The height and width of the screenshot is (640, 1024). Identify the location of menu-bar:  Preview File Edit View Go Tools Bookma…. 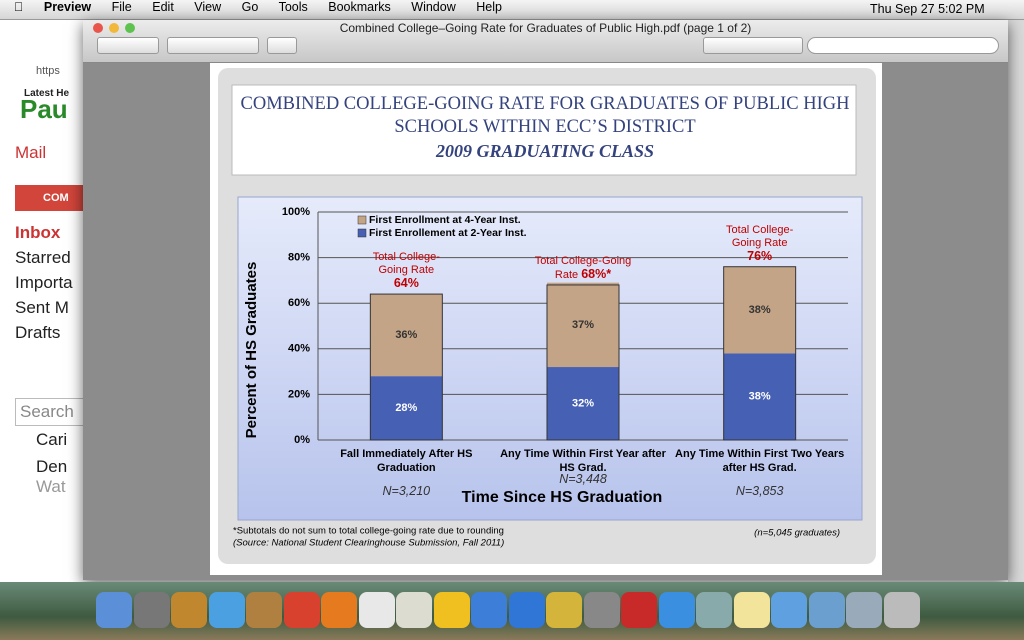
(512, 10).